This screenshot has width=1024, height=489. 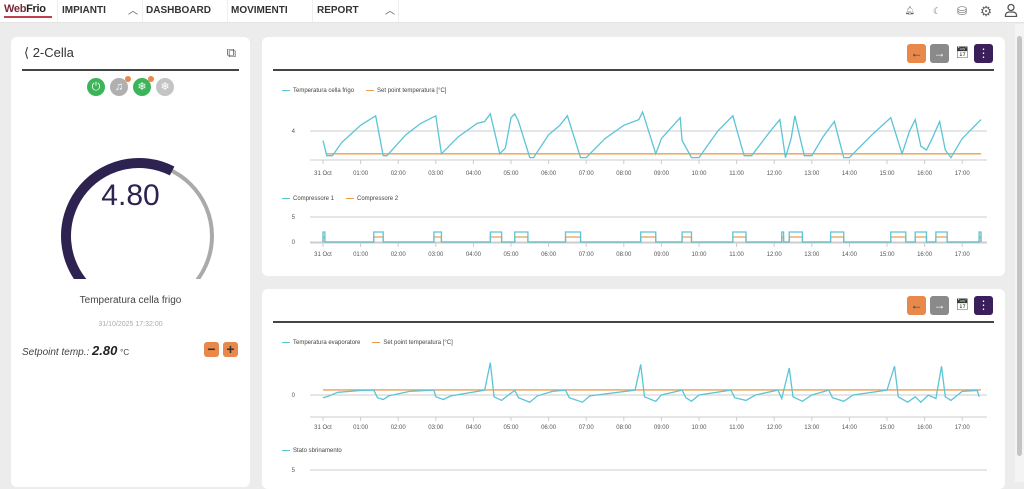 What do you see at coordinates (130, 300) in the screenshot?
I see `temperature-label: Temperatura cella frigo` at bounding box center [130, 300].